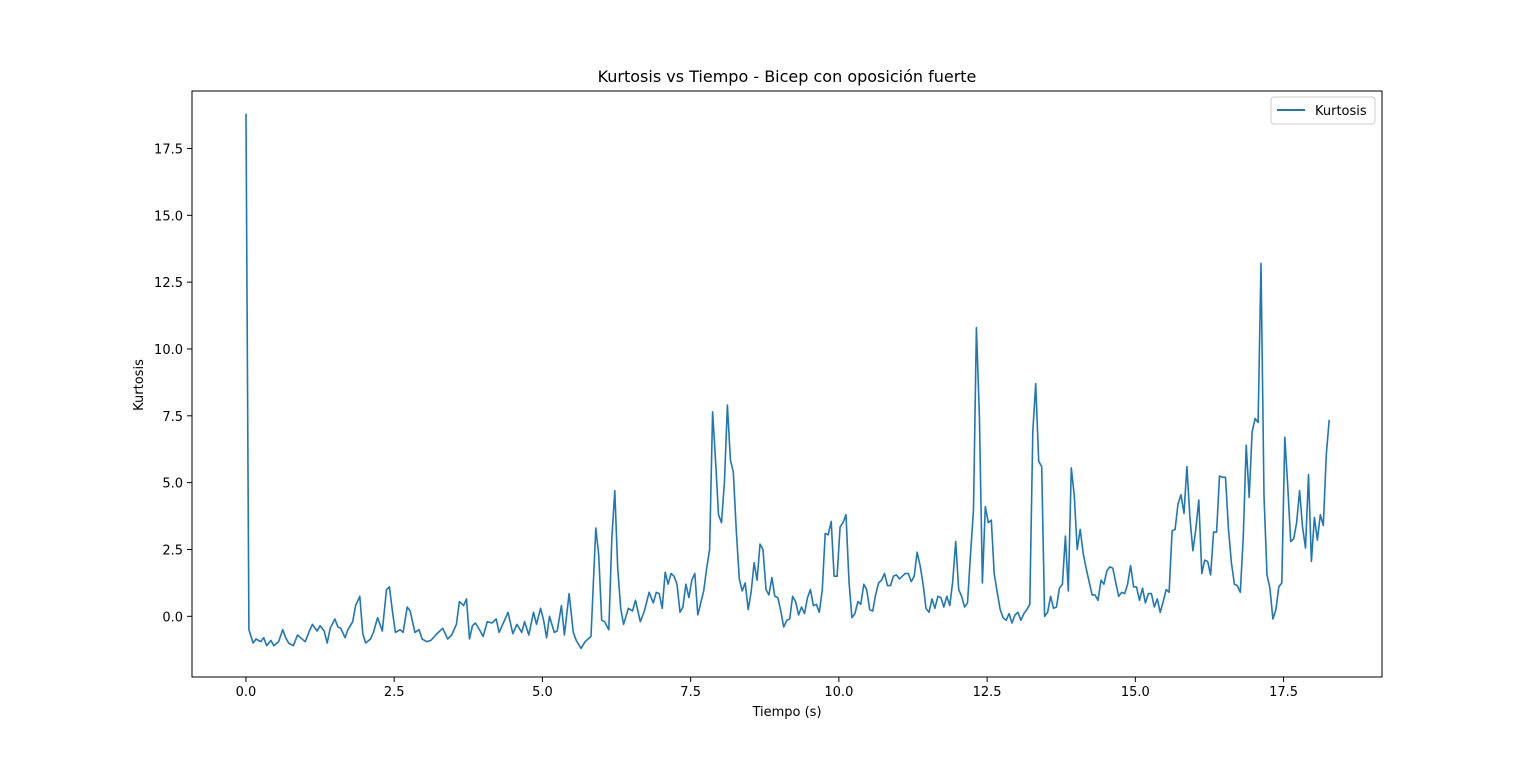 The height and width of the screenshot is (759, 1536). I want to click on legend-box, so click(1323, 110).